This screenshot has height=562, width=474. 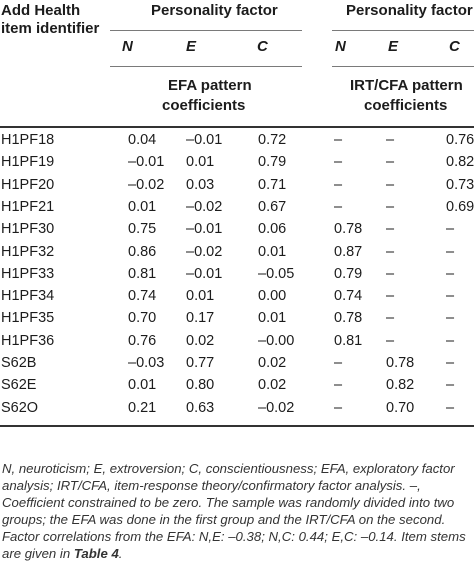 What do you see at coordinates (348, 252) in the screenshot?
I see `row-cell-value: 0.87` at bounding box center [348, 252].